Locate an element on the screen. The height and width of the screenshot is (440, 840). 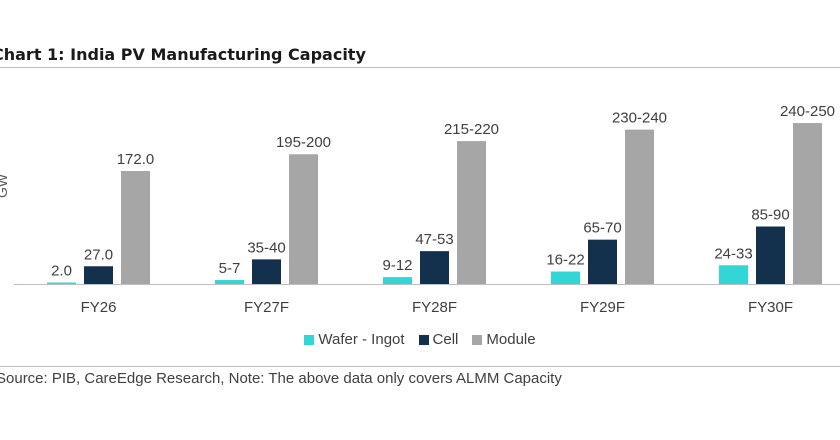
legend-item-cell: Cell is located at coordinates (438, 339).